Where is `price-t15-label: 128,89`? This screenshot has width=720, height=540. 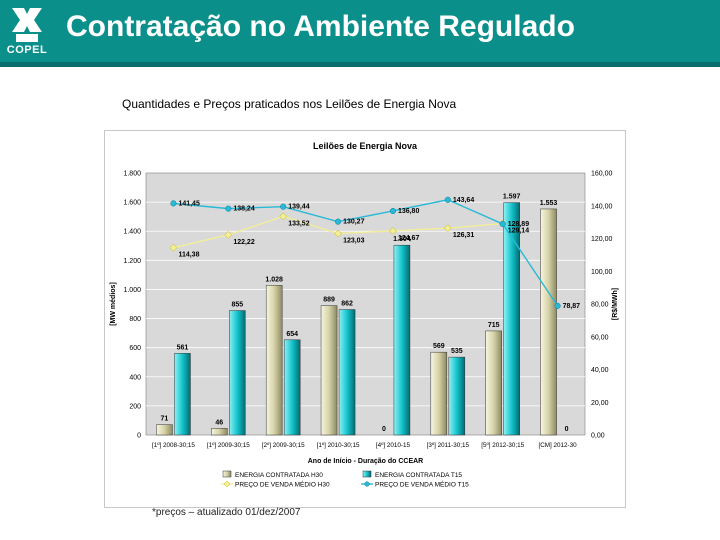 price-t15-label: 128,89 is located at coordinates (519, 224).